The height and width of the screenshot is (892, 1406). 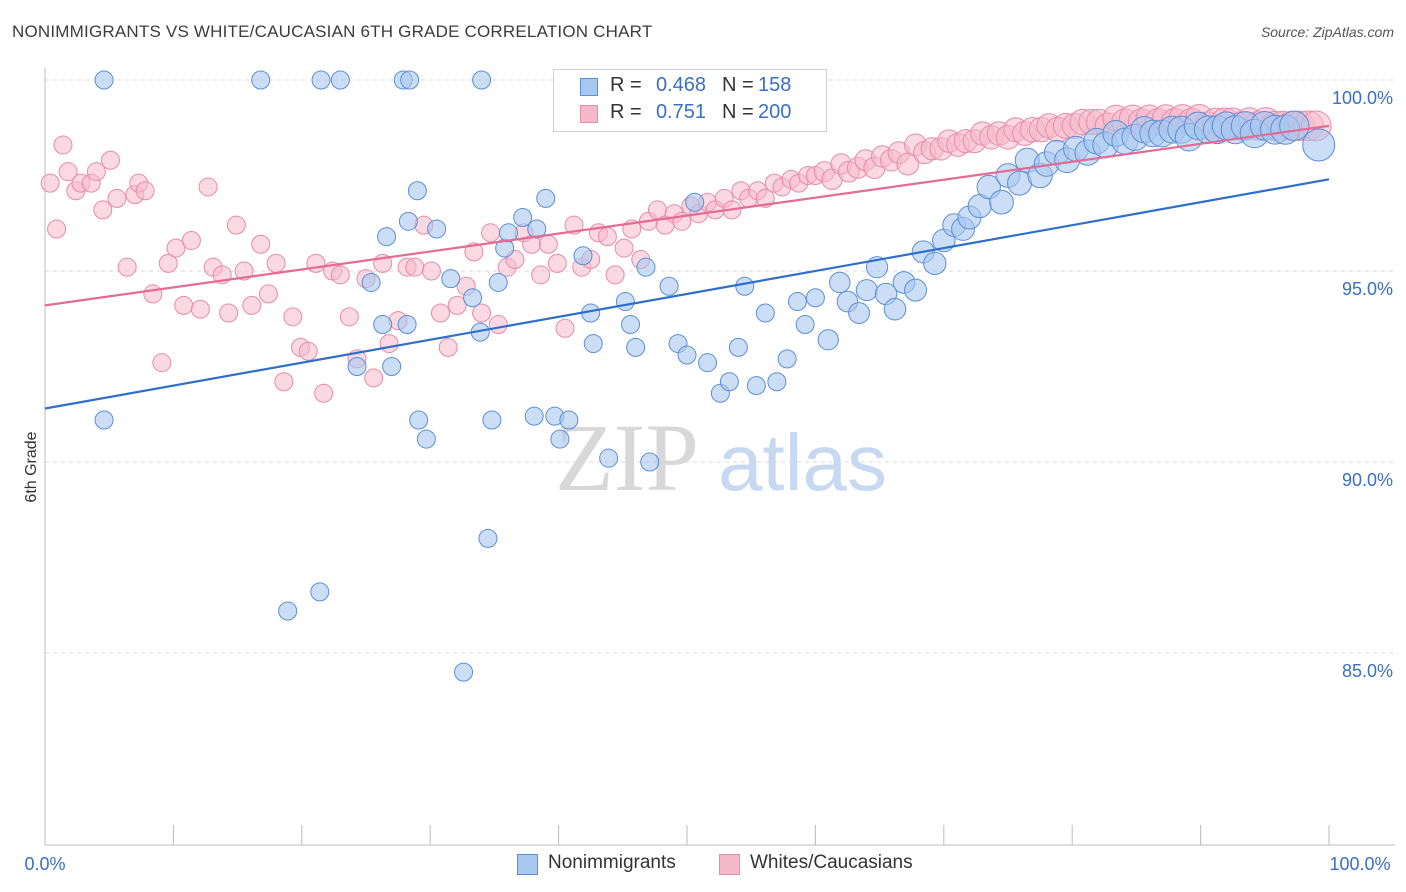 What do you see at coordinates (627, 457) in the screenshot?
I see `watermark-zip: ZIP` at bounding box center [627, 457].